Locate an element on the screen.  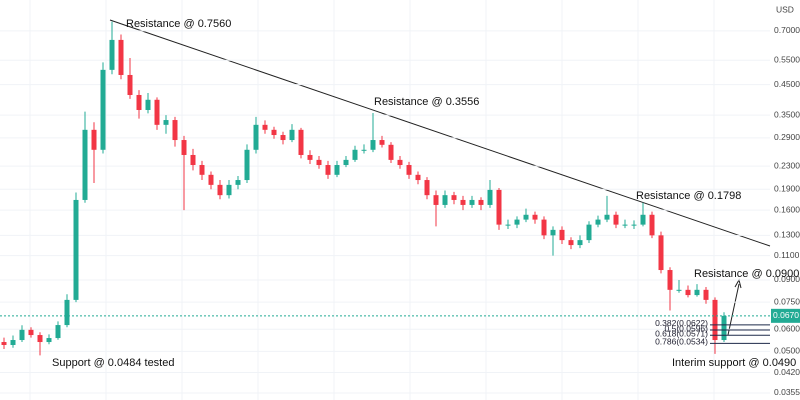
annotation: Resistance @ 0.0900 is located at coordinates (746, 274).